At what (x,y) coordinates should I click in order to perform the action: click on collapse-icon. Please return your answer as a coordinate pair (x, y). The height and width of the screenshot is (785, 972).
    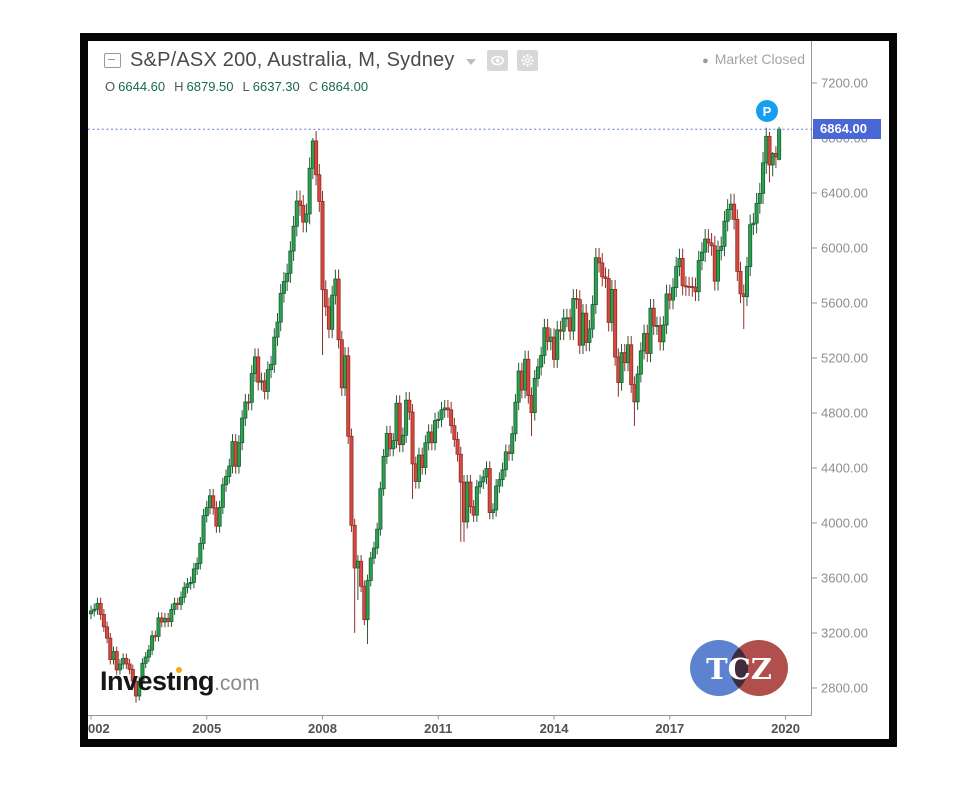
    Looking at the image, I should click on (112, 60).